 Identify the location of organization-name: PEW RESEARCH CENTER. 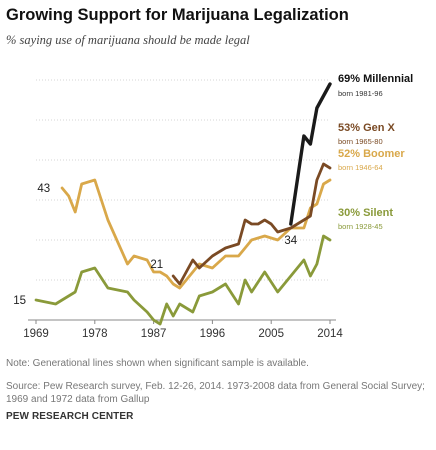
(70, 416).